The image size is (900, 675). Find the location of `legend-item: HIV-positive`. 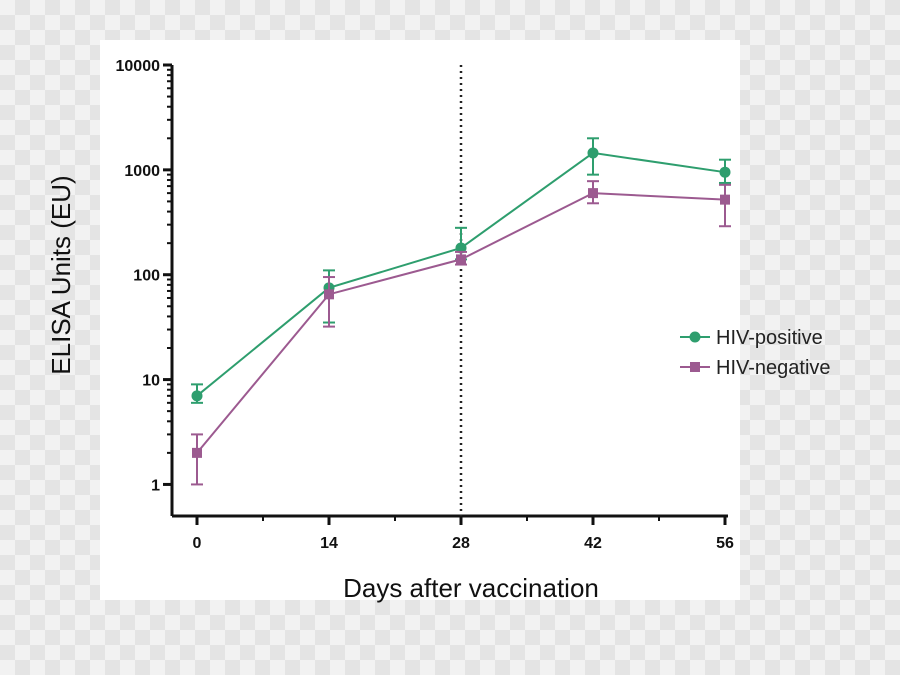

legend-item: HIV-positive is located at coordinates (751, 338).